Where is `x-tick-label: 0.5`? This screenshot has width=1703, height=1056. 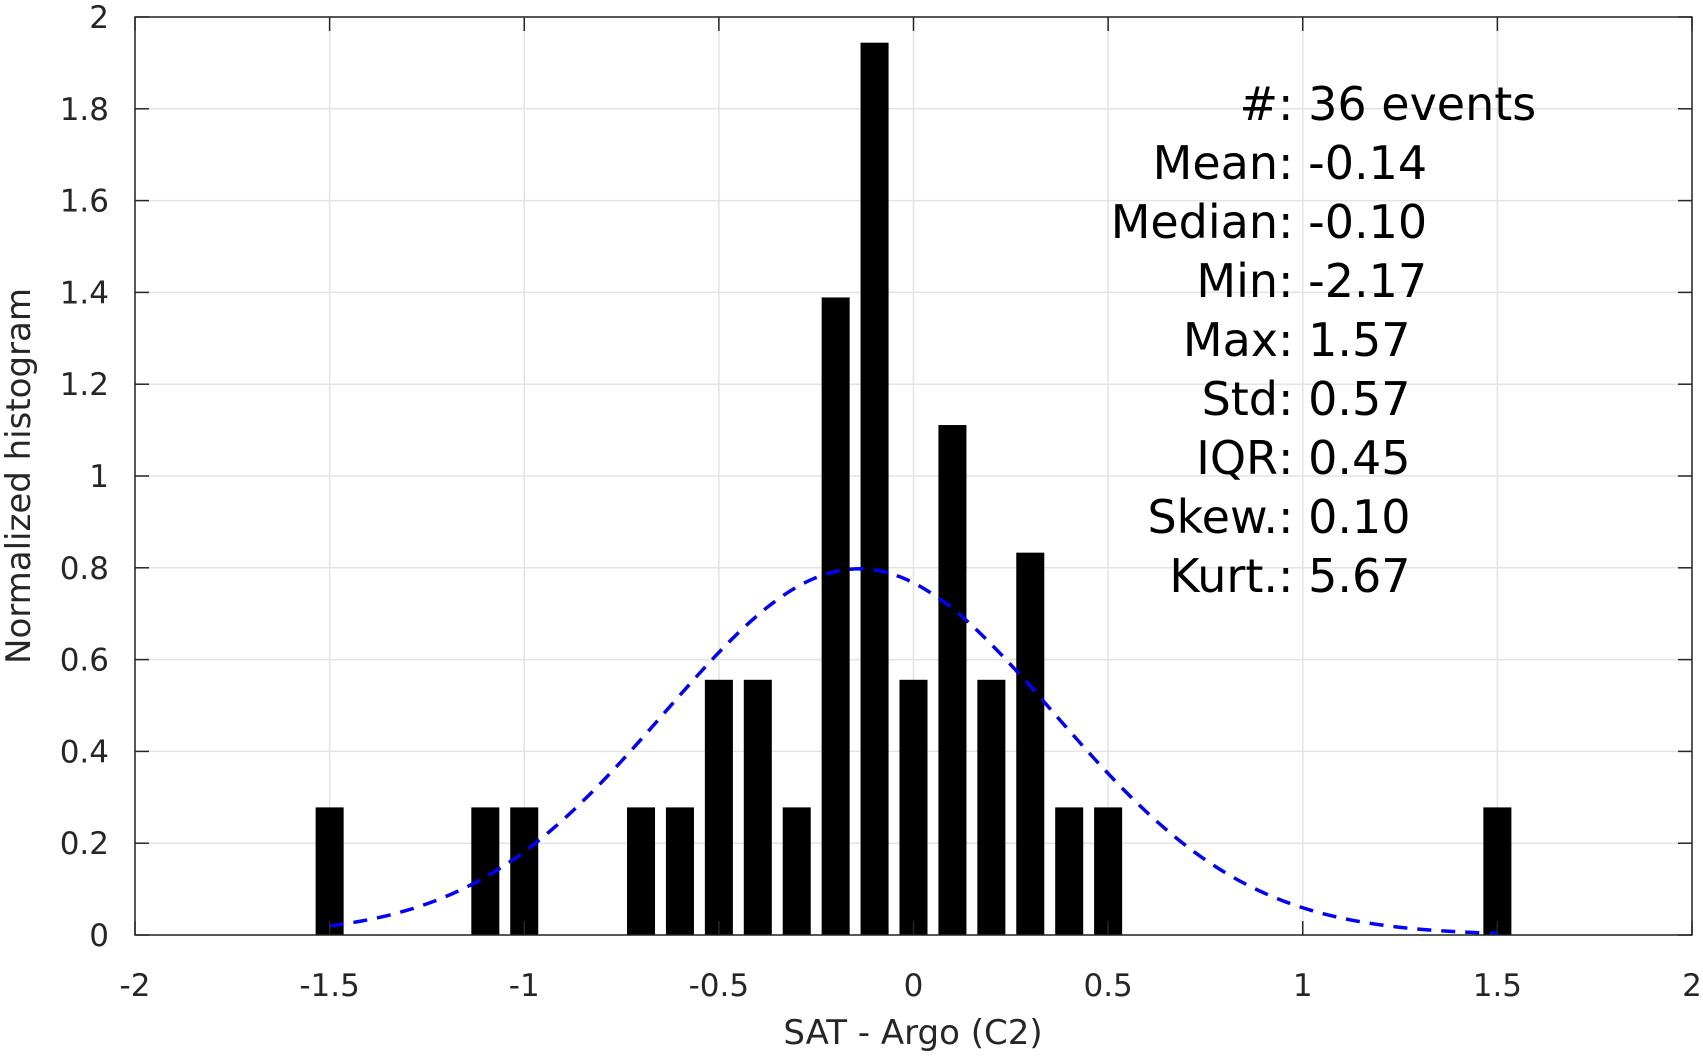
x-tick-label: 0.5 is located at coordinates (1107, 986).